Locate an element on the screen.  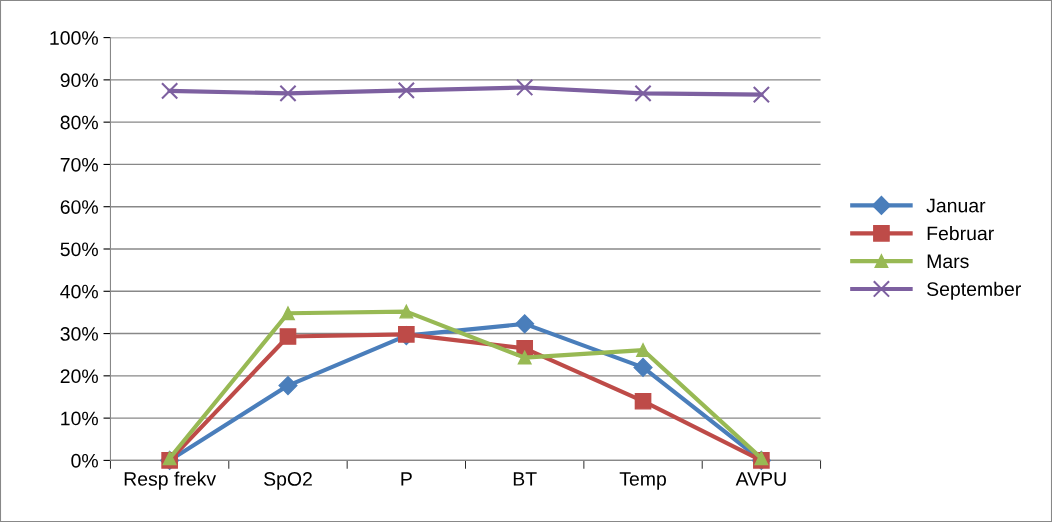
legend-label: Mars is located at coordinates (948, 261).